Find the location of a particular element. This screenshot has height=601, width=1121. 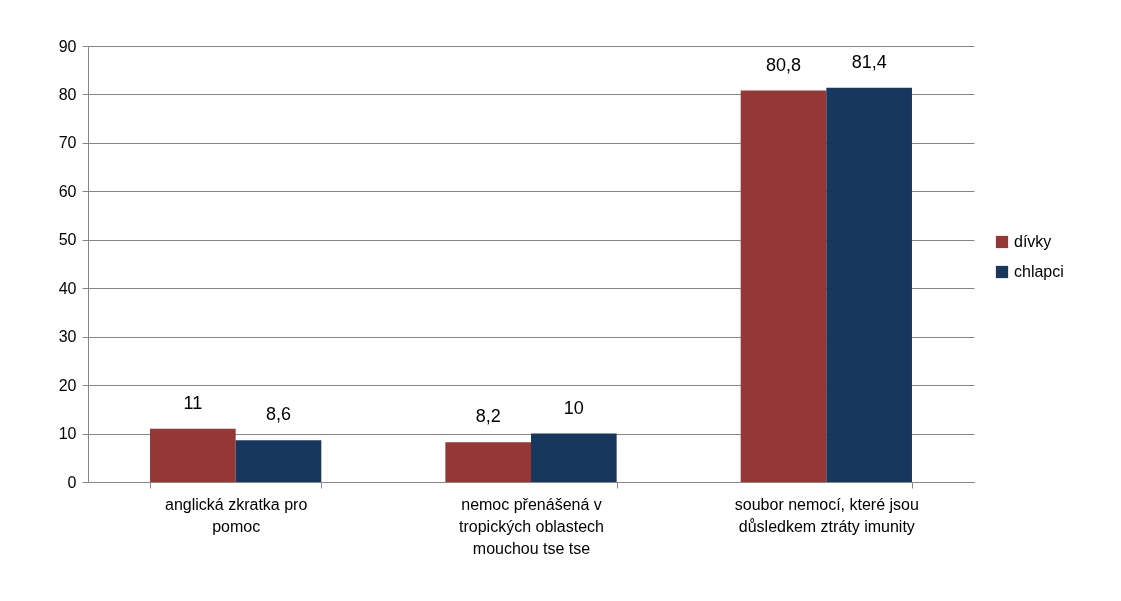

data-label: 80,8 is located at coordinates (783, 64).